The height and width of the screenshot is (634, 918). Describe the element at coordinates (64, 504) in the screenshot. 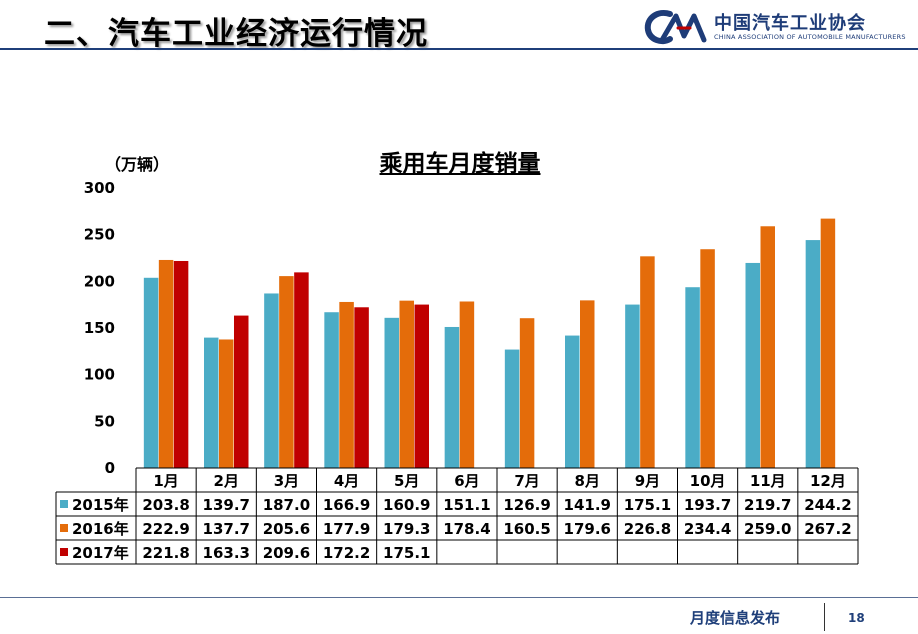

I see `legend-swatch-2015年` at that location.